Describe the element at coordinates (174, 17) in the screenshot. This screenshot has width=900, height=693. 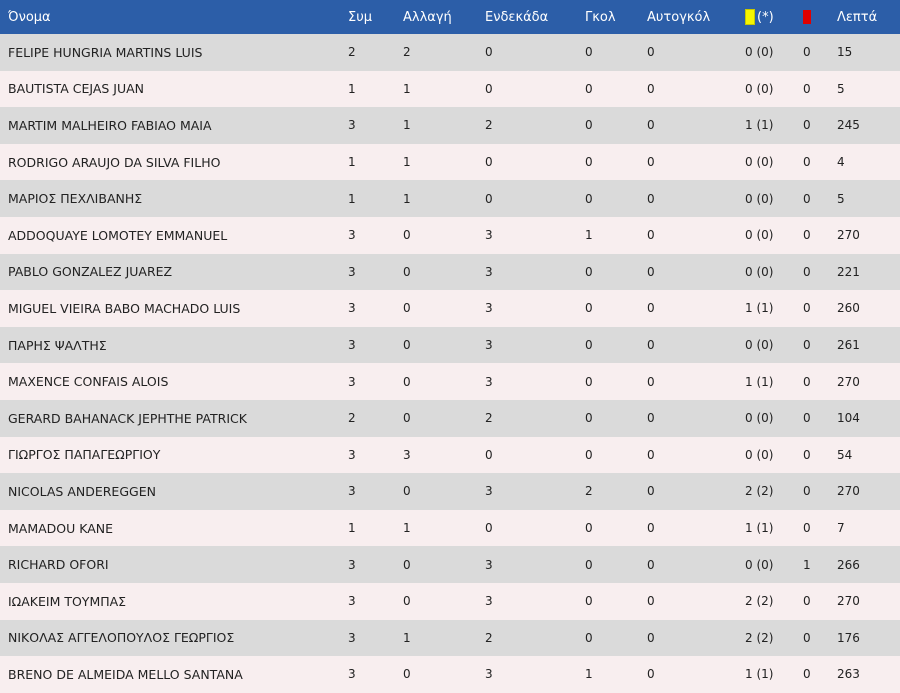
I see `column-header-name: Όνομα` at that location.